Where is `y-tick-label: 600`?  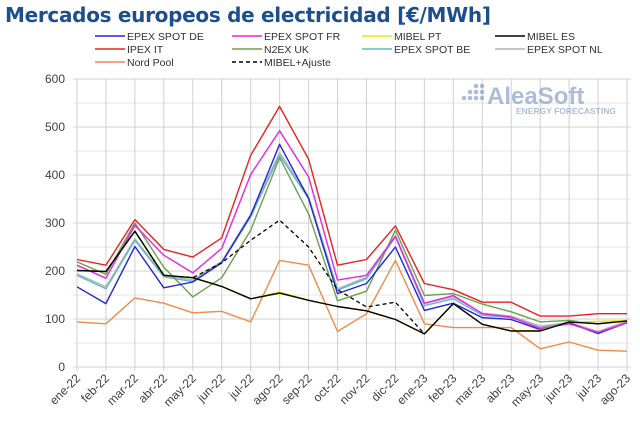
y-tick-label: 600 is located at coordinates (55, 79).